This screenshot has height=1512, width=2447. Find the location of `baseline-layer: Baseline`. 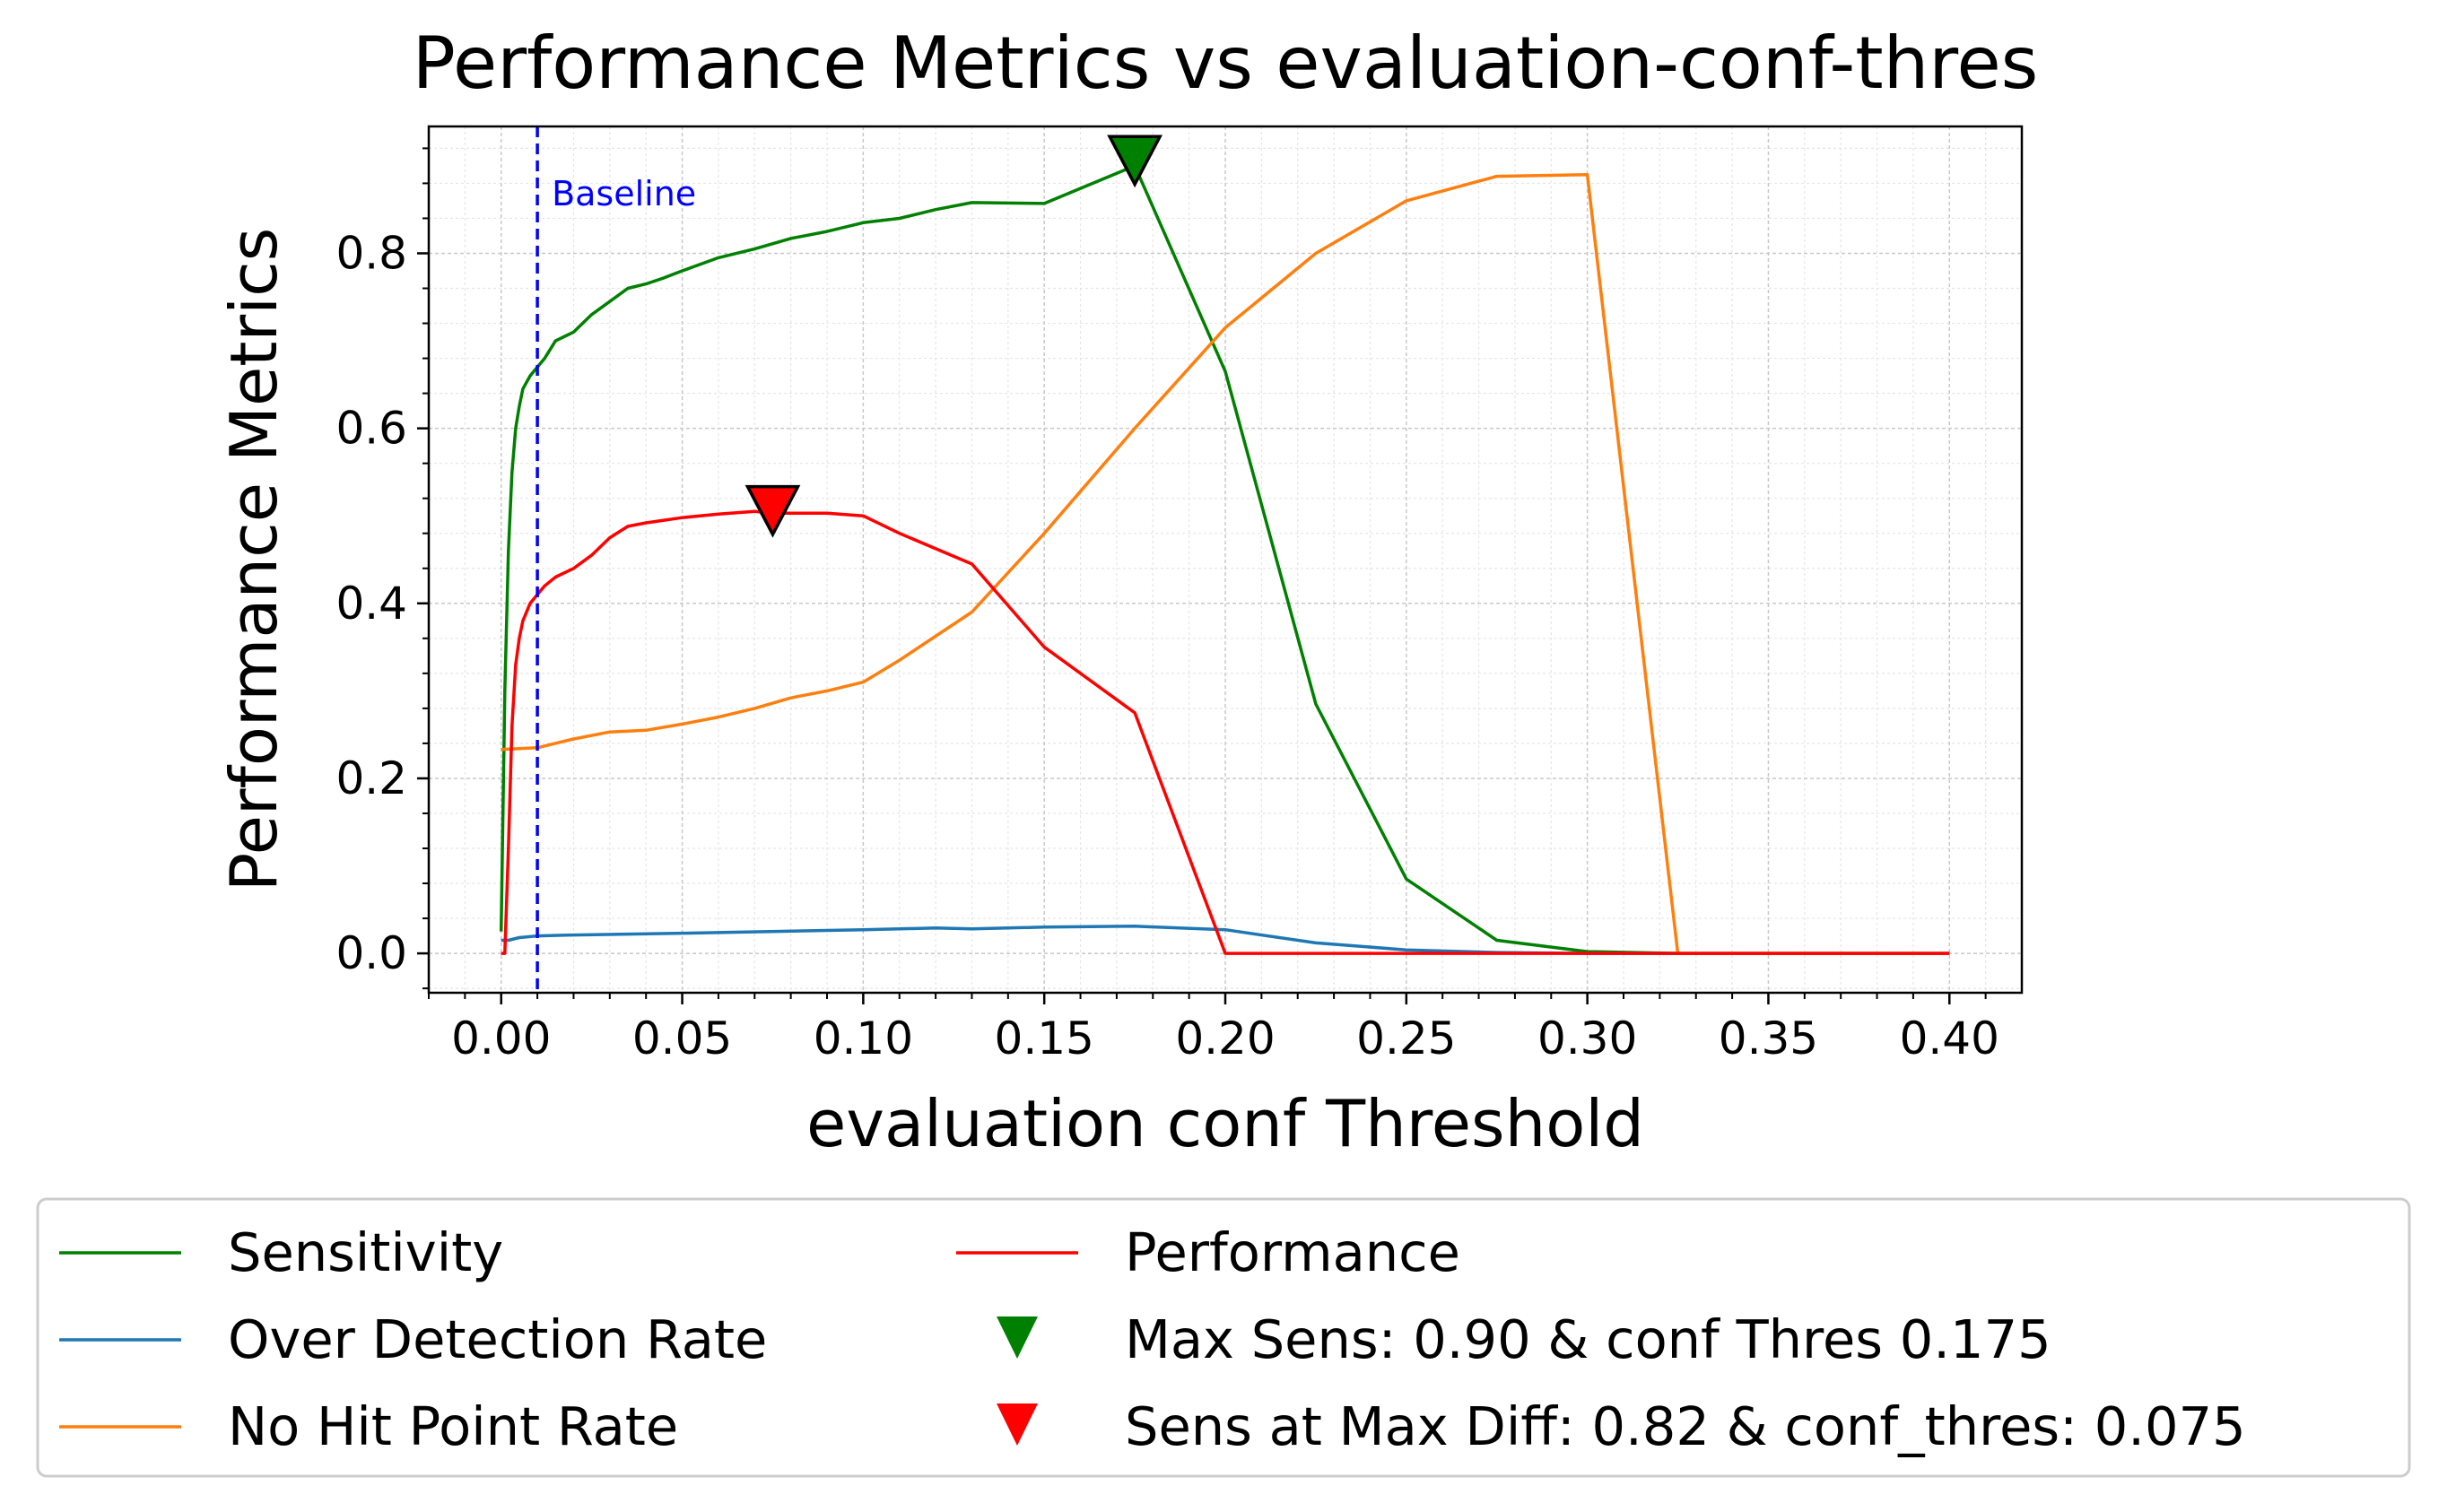

baseline-layer: Baseline is located at coordinates (616, 559).